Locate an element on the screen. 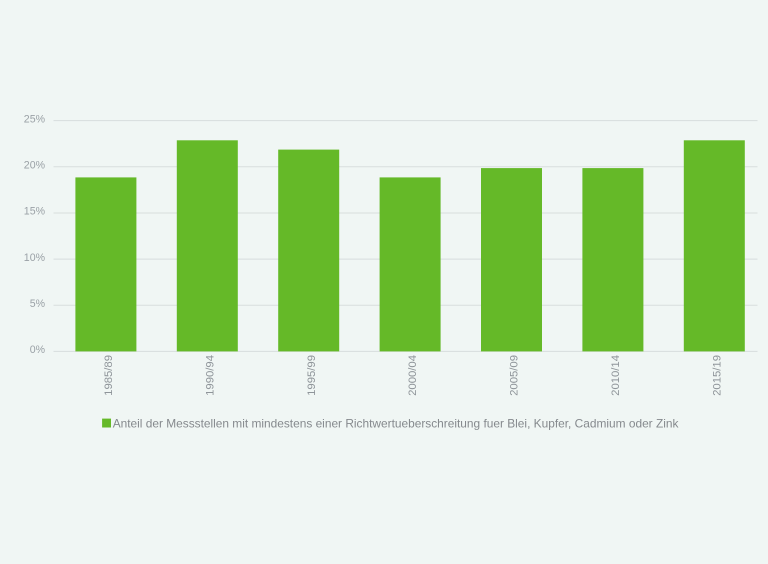 The width and height of the screenshot is (768, 564). svg-text: 2015/19 is located at coordinates (717, 375).